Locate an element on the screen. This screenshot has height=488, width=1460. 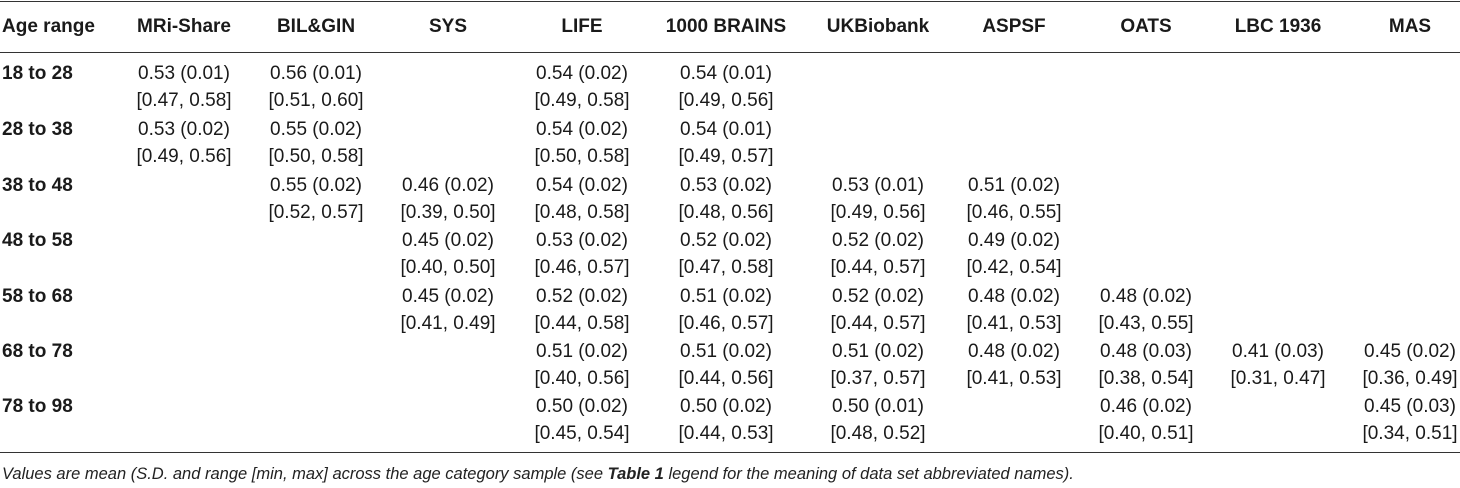
table-cell-aspsf: 0.49 (0.02) [0.42, 0.54] is located at coordinates (1013, 254).